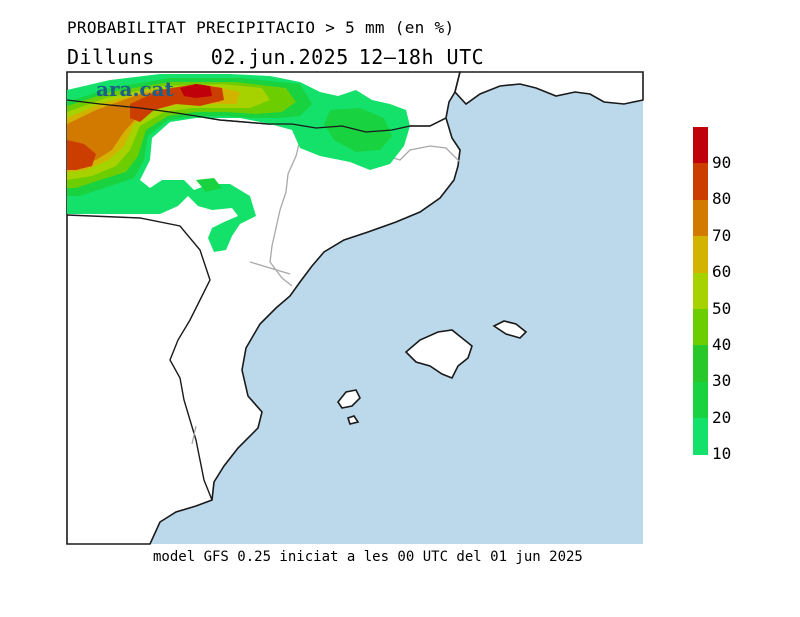 The height and width of the screenshot is (617, 800). Describe the element at coordinates (722, 308) in the screenshot. I see `legend-label-50: 50` at that location.